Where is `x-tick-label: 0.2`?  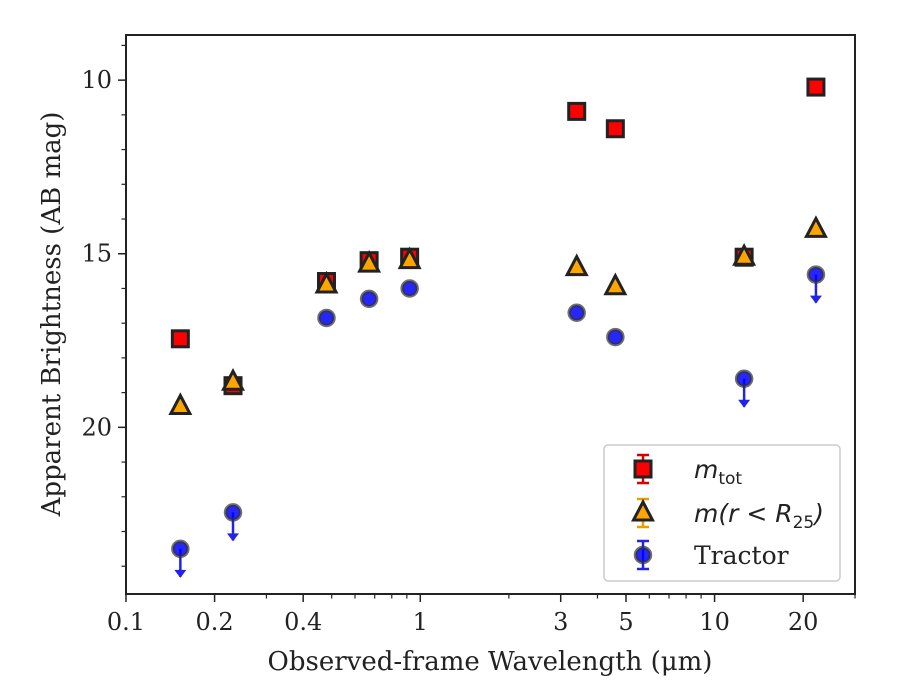
x-tick-label: 0.2 is located at coordinates (215, 622).